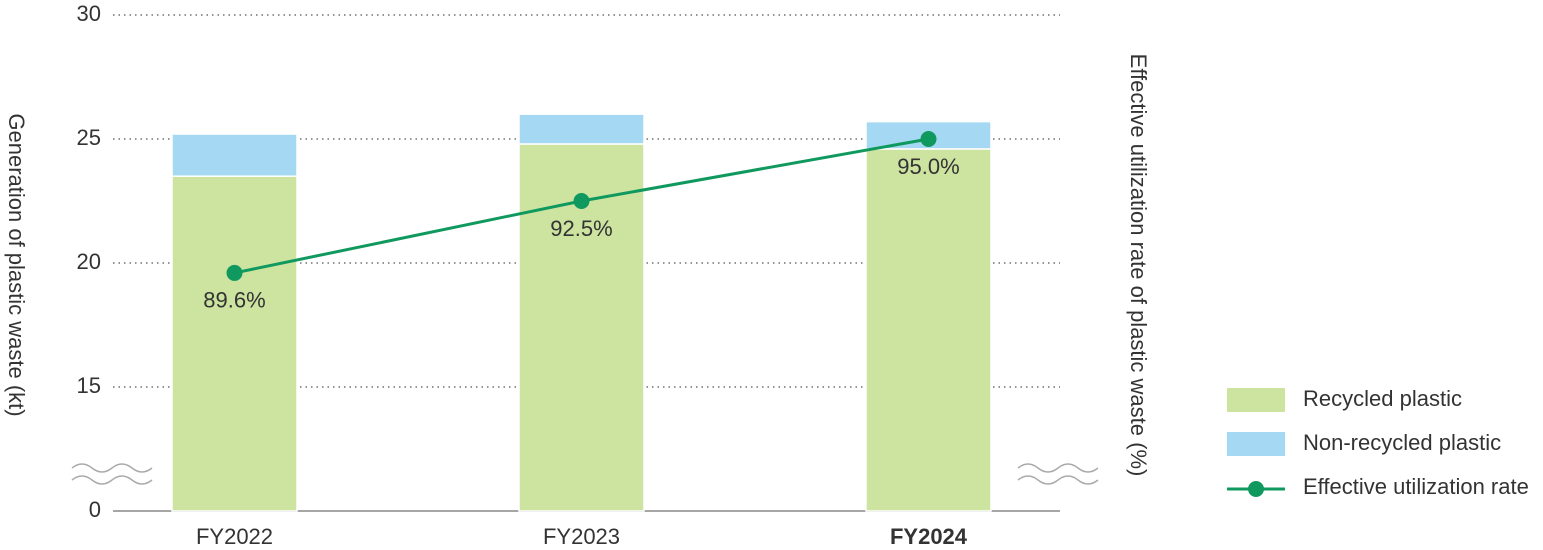  Describe the element at coordinates (581, 228) in the screenshot. I see `data-label: 92.5%` at that location.